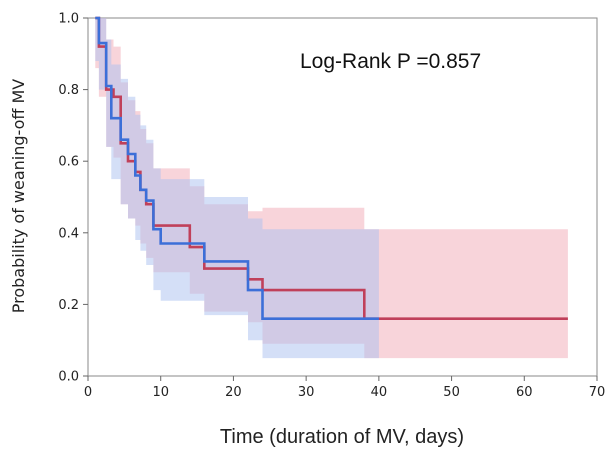  What do you see at coordinates (68, 233) in the screenshot?
I see `y-tick-label: 0.4` at bounding box center [68, 233].